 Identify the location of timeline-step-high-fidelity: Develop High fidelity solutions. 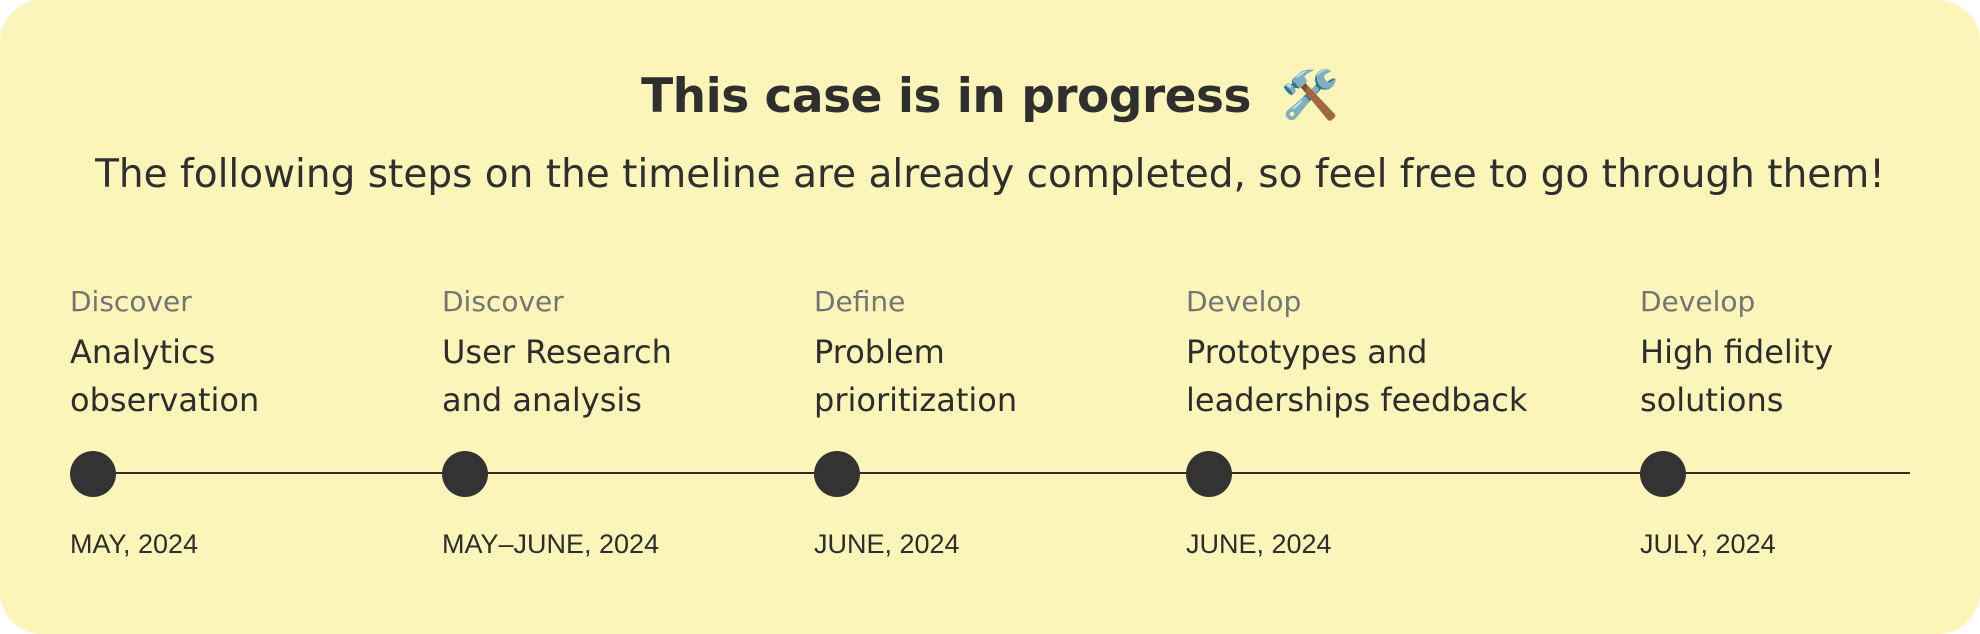
(1736, 353).